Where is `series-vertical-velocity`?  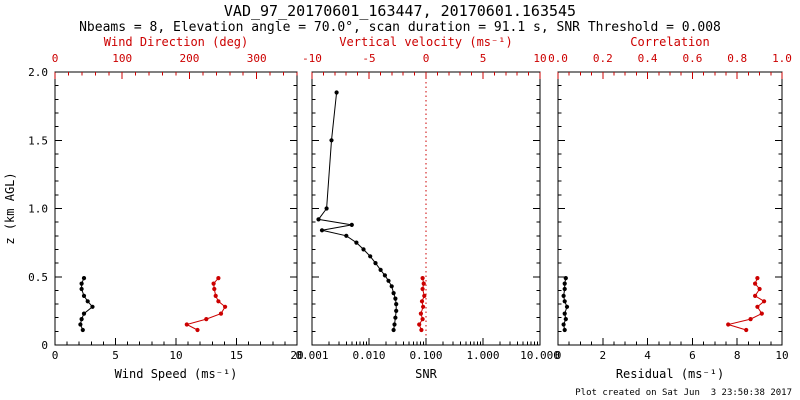 series-vertical-velocity is located at coordinates (422, 304).